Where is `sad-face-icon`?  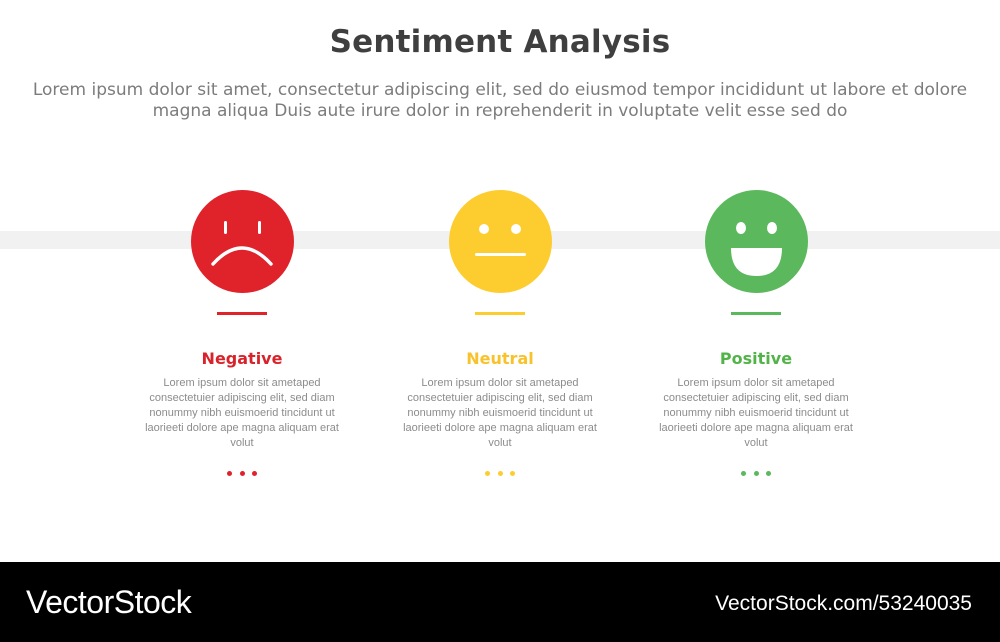
sad-face-icon is located at coordinates (242, 241).